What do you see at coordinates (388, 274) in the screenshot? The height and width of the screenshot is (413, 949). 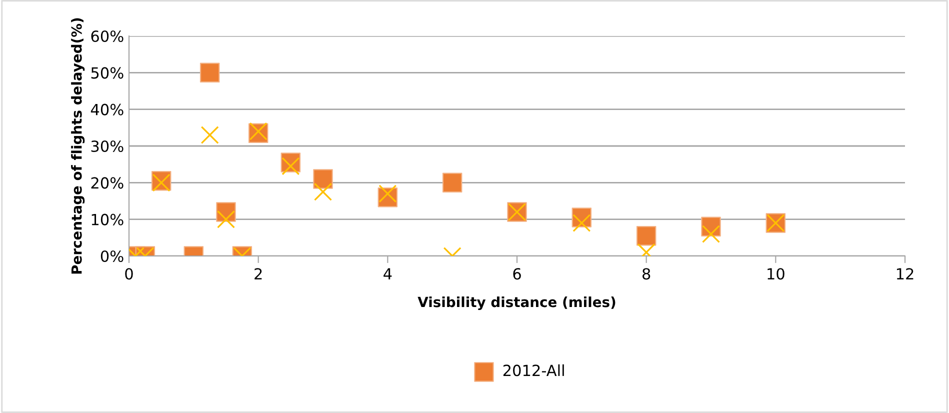 I see `x-tick-label: 4` at bounding box center [388, 274].